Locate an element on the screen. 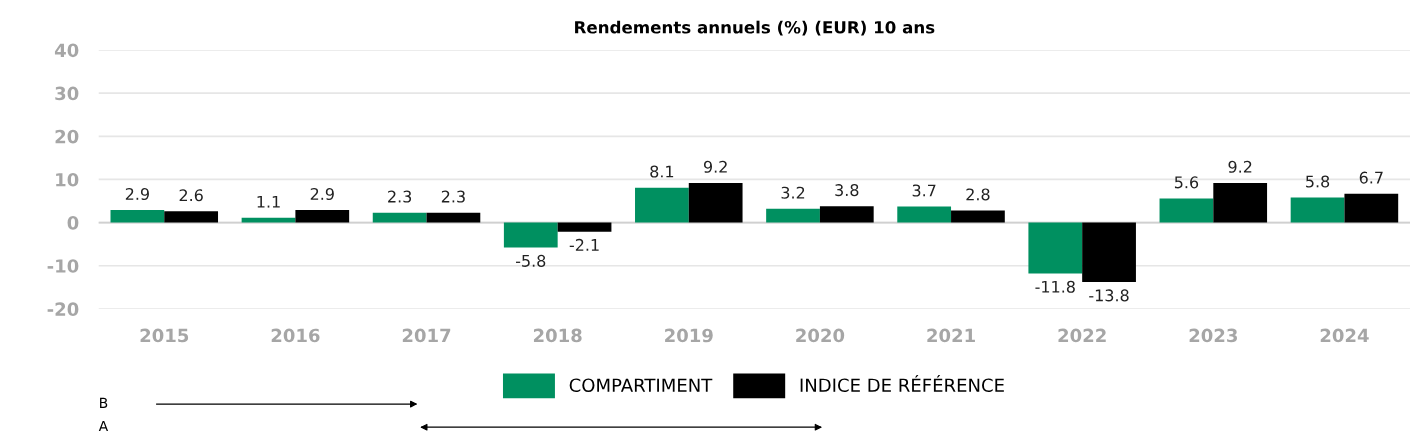 The height and width of the screenshot is (435, 1410). data-label: 3.8 is located at coordinates (847, 190).